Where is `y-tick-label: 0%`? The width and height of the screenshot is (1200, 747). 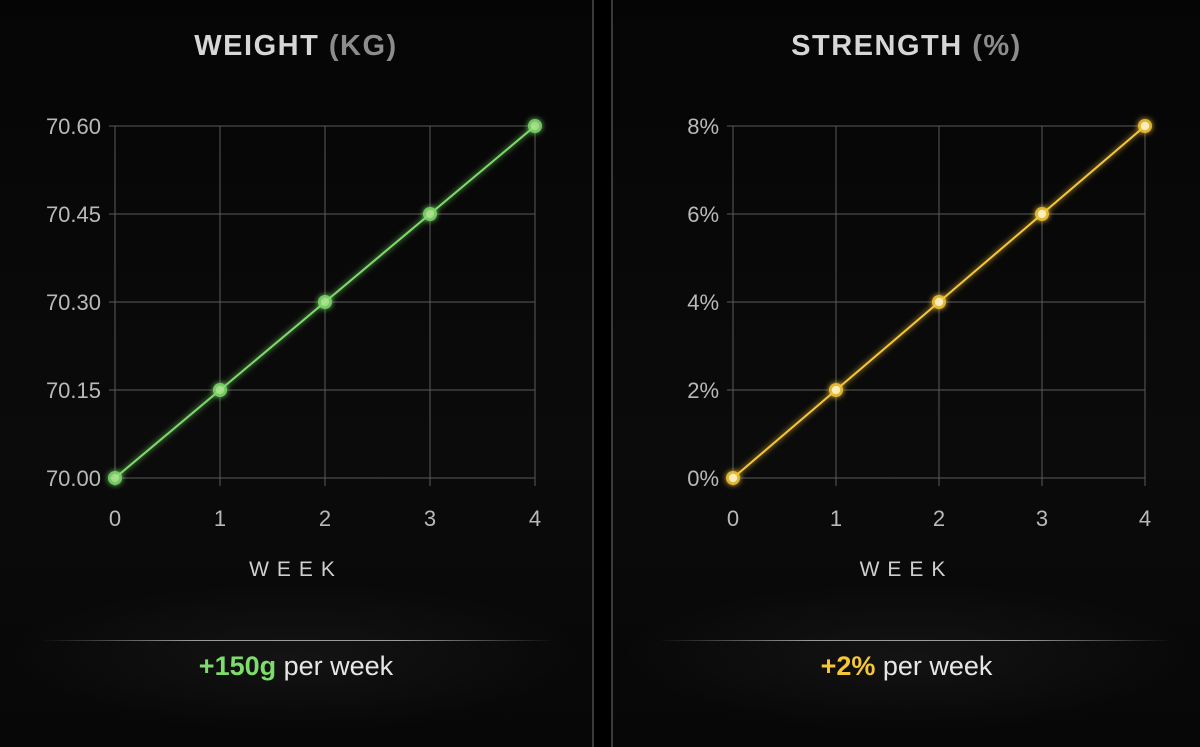
y-tick-label: 0% is located at coordinates (703, 478).